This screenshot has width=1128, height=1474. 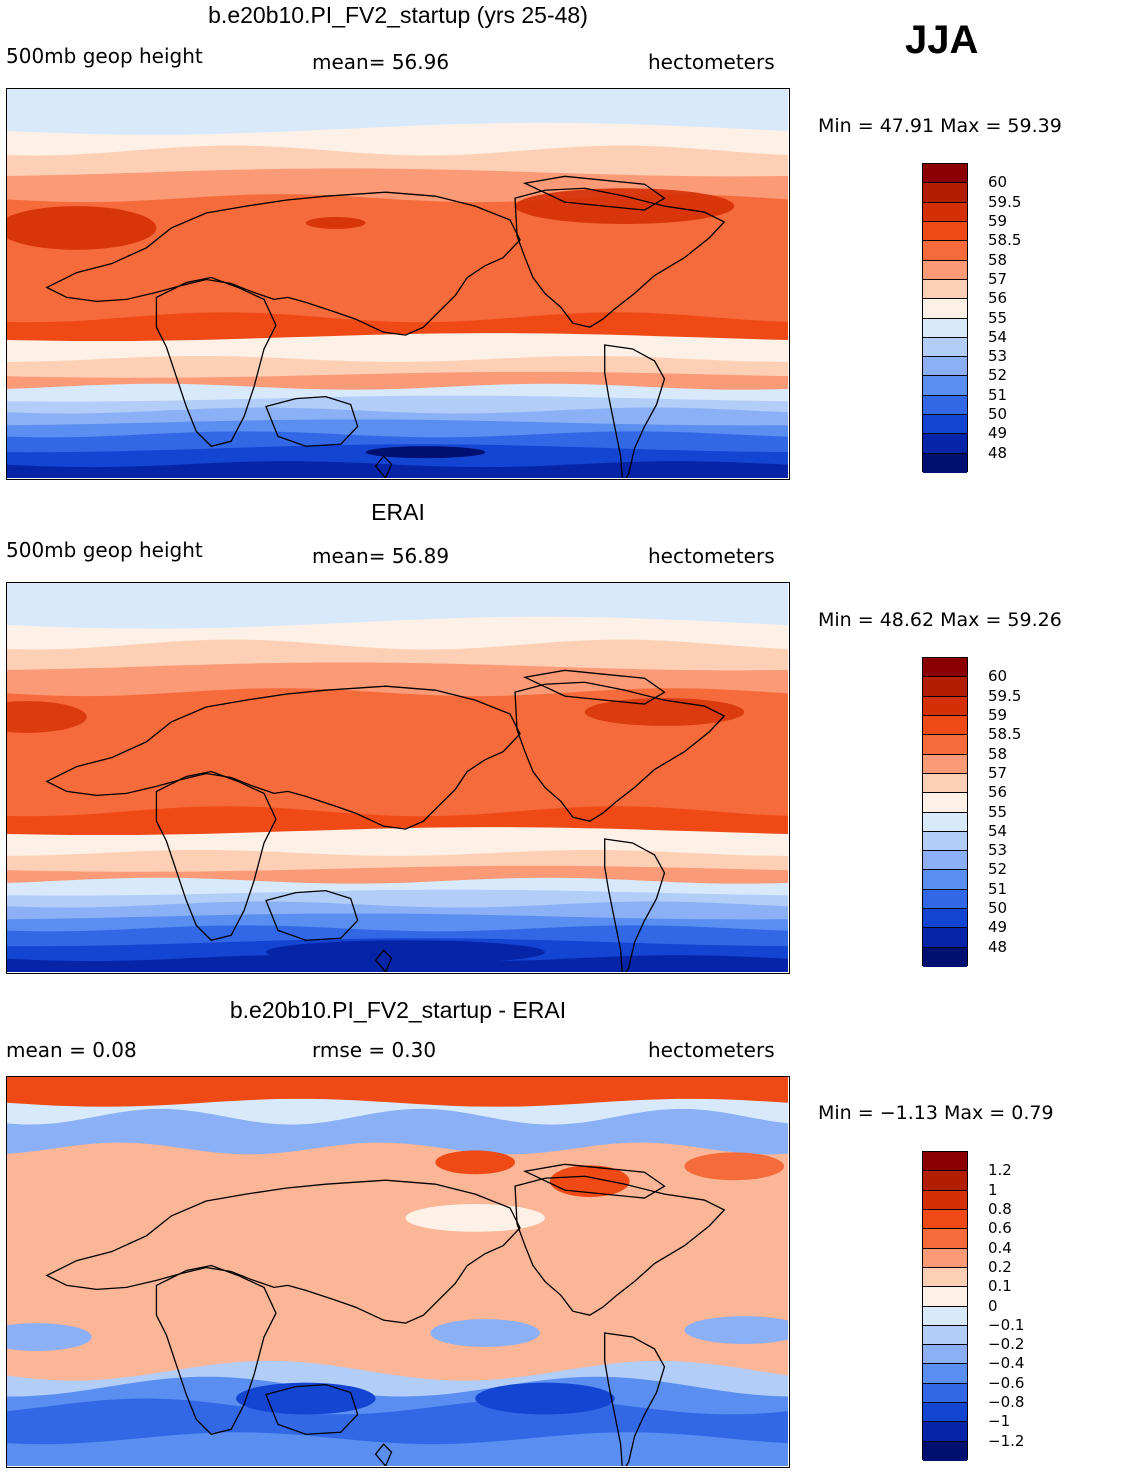 I want to click on colorbar-tick-label: 0, so click(x=993, y=1305).